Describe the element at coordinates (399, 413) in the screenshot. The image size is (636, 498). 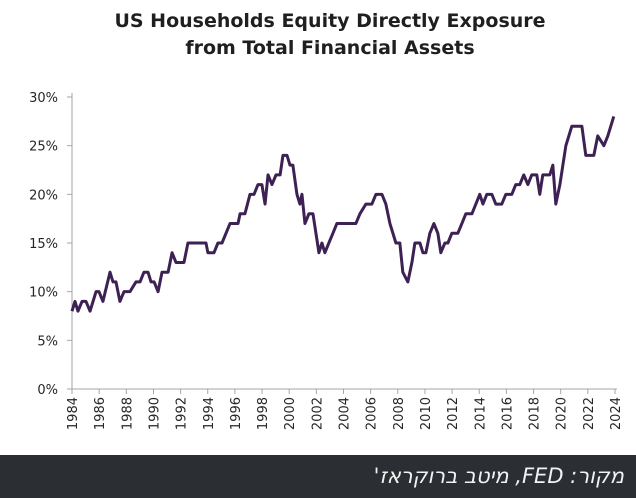
I see `x-tick-label: 2008` at that location.